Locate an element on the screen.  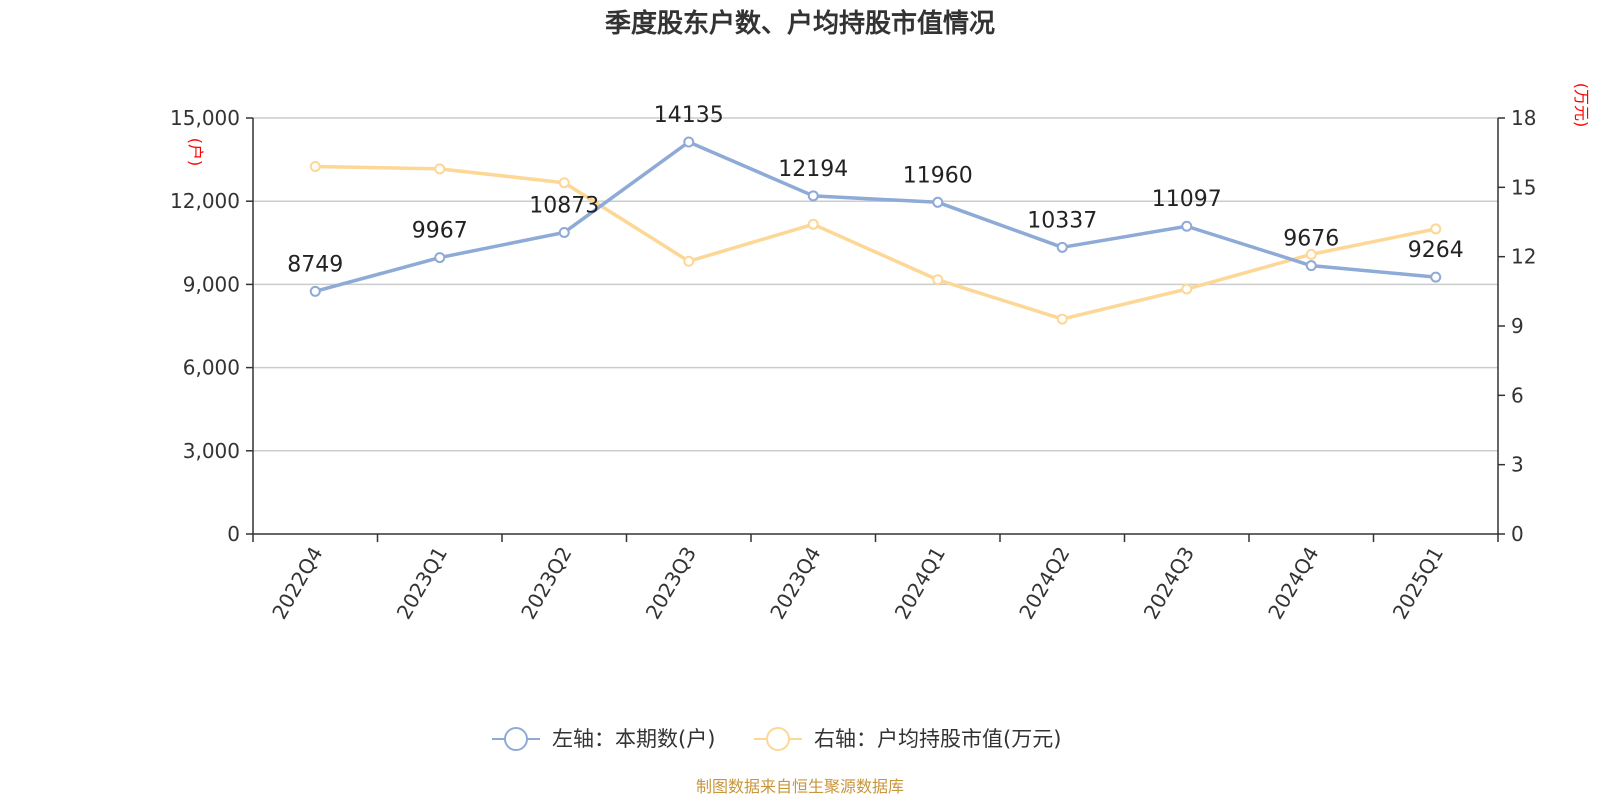
right-axis-tick-label: 3 is located at coordinates (1517, 465).